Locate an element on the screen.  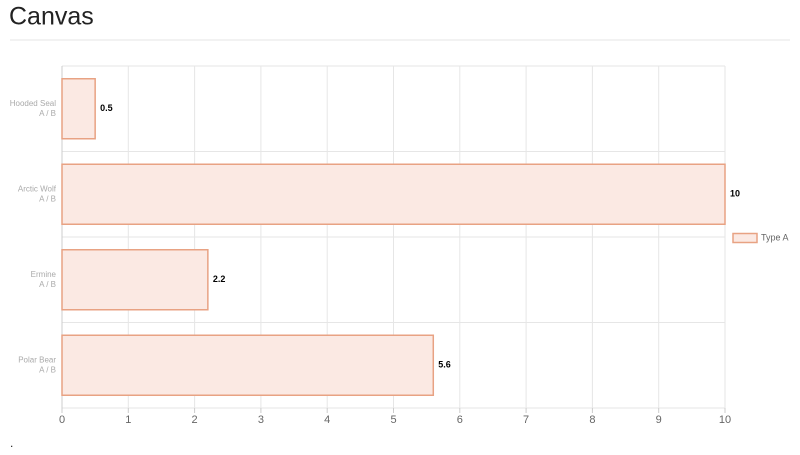
category-label: Polar Bear is located at coordinates (37, 359).